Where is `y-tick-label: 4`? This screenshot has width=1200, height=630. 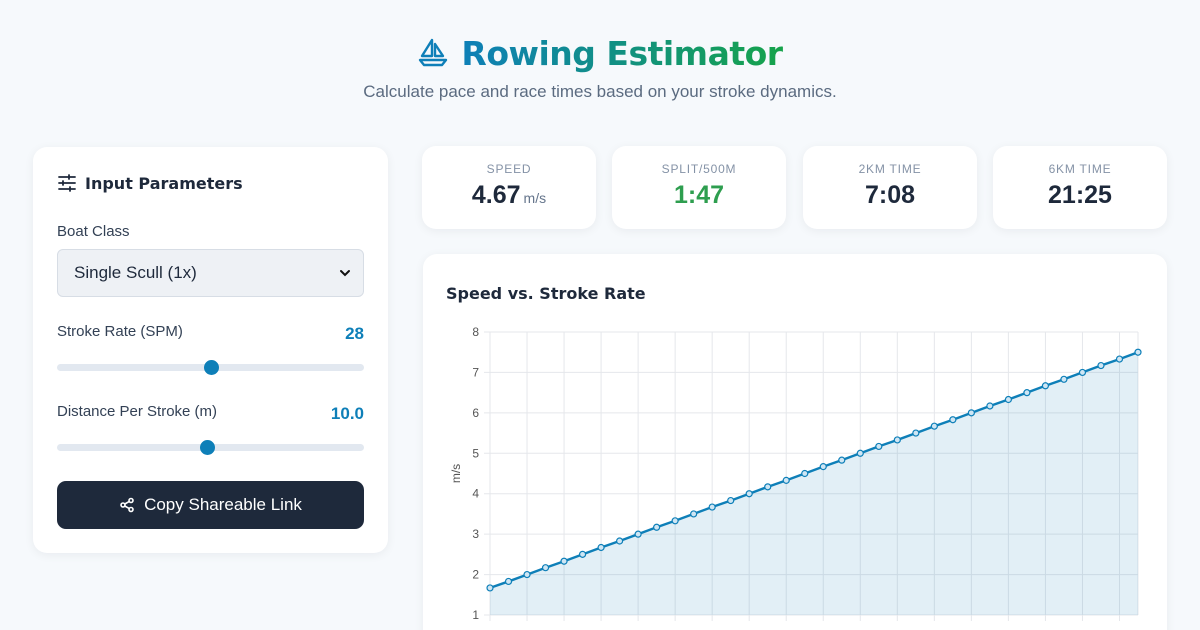
y-tick-label: 4 is located at coordinates (475, 494).